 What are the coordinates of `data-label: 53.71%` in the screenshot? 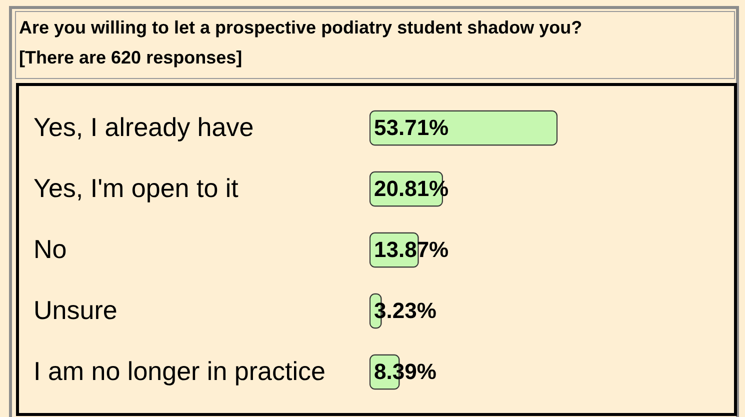 It's located at (411, 127).